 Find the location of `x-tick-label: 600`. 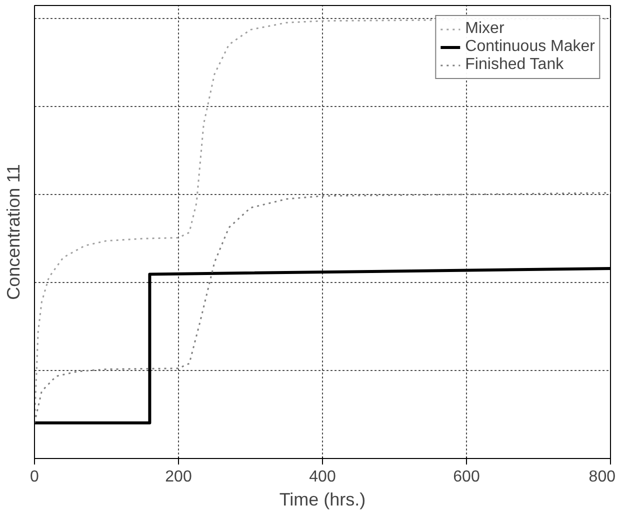

x-tick-label: 600 is located at coordinates (466, 477).